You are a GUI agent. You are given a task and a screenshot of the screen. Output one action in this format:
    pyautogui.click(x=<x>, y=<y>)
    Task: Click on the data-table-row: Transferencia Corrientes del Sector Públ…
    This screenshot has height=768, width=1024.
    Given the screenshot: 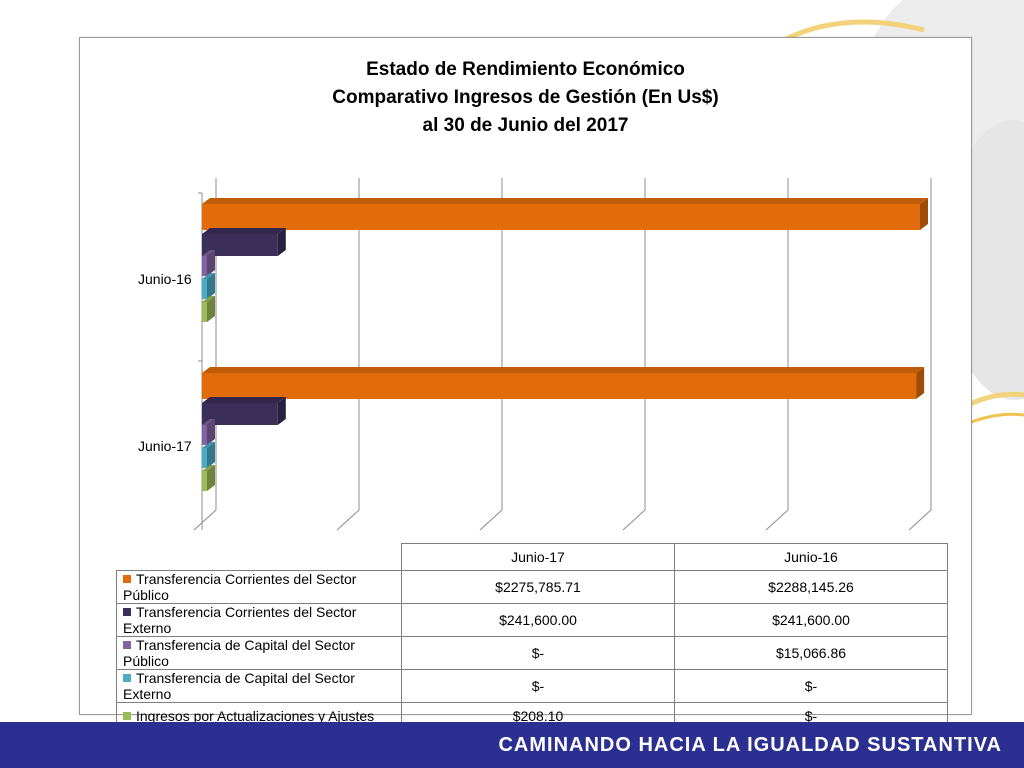 What is the action you would take?
    pyautogui.click(x=532, y=587)
    